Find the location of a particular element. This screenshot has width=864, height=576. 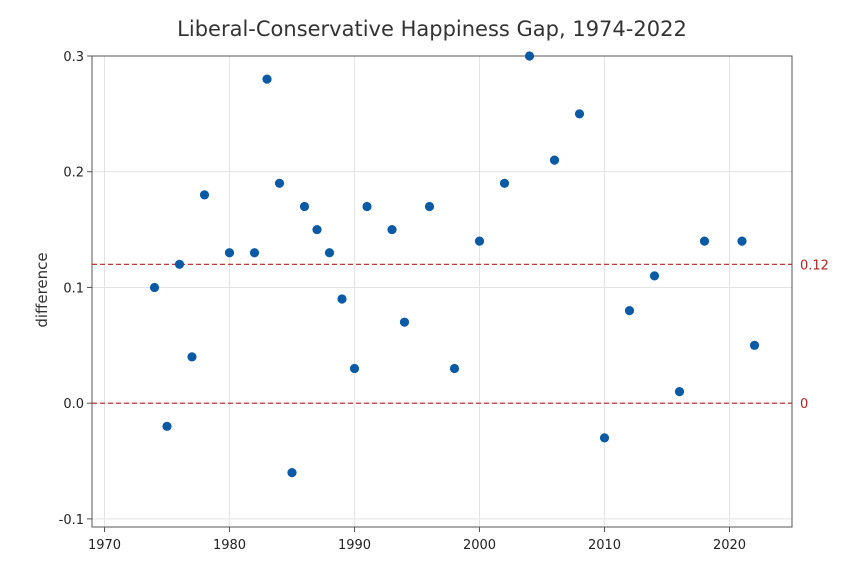

x-tick-label: 1970 is located at coordinates (104, 545).